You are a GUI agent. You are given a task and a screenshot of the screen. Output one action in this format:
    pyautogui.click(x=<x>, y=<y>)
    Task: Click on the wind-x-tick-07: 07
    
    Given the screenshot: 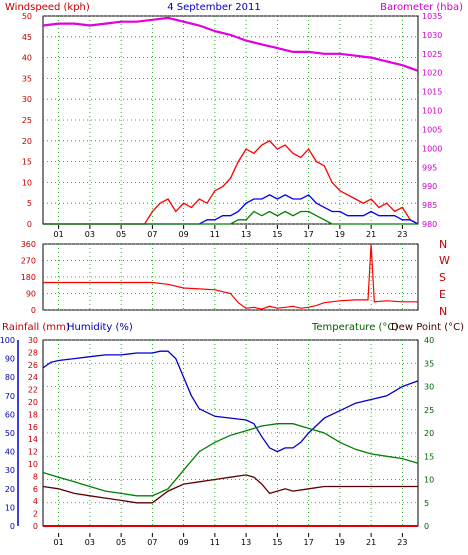 What is the action you would take?
    pyautogui.click(x=152, y=234)
    